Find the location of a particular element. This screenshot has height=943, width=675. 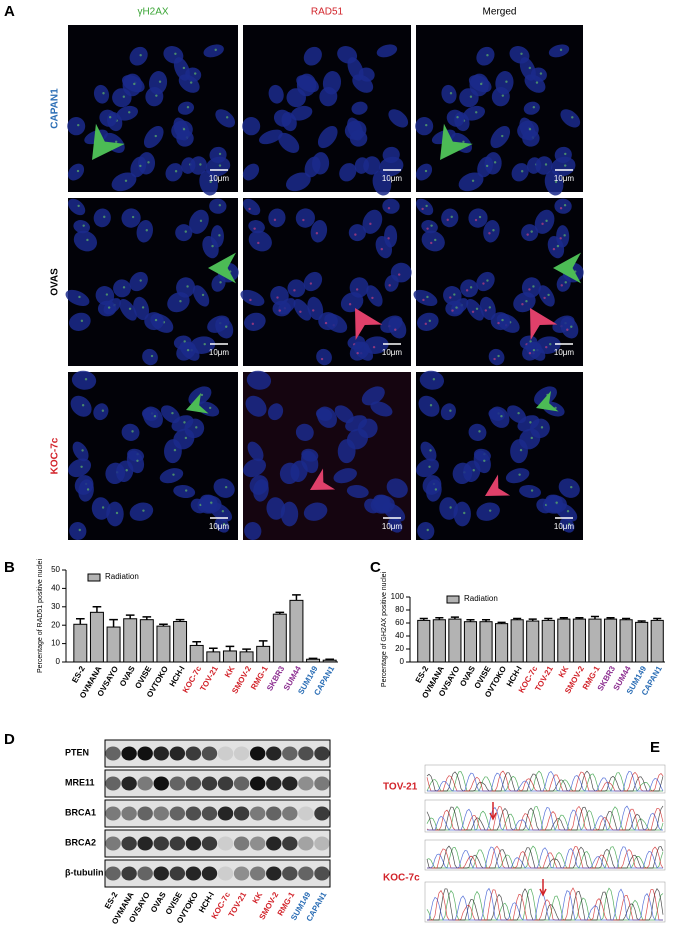

protein-label: MRE11 is located at coordinates (80, 782).